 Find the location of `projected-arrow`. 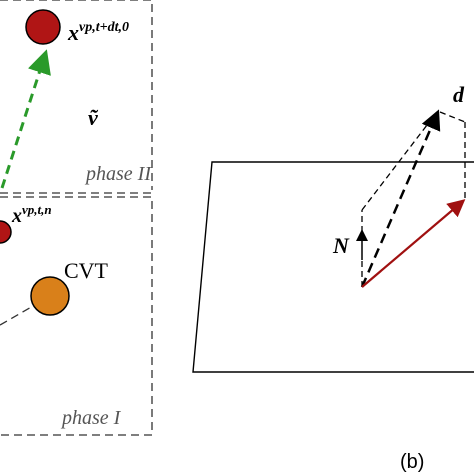

projected-arrow is located at coordinates (413, 243).